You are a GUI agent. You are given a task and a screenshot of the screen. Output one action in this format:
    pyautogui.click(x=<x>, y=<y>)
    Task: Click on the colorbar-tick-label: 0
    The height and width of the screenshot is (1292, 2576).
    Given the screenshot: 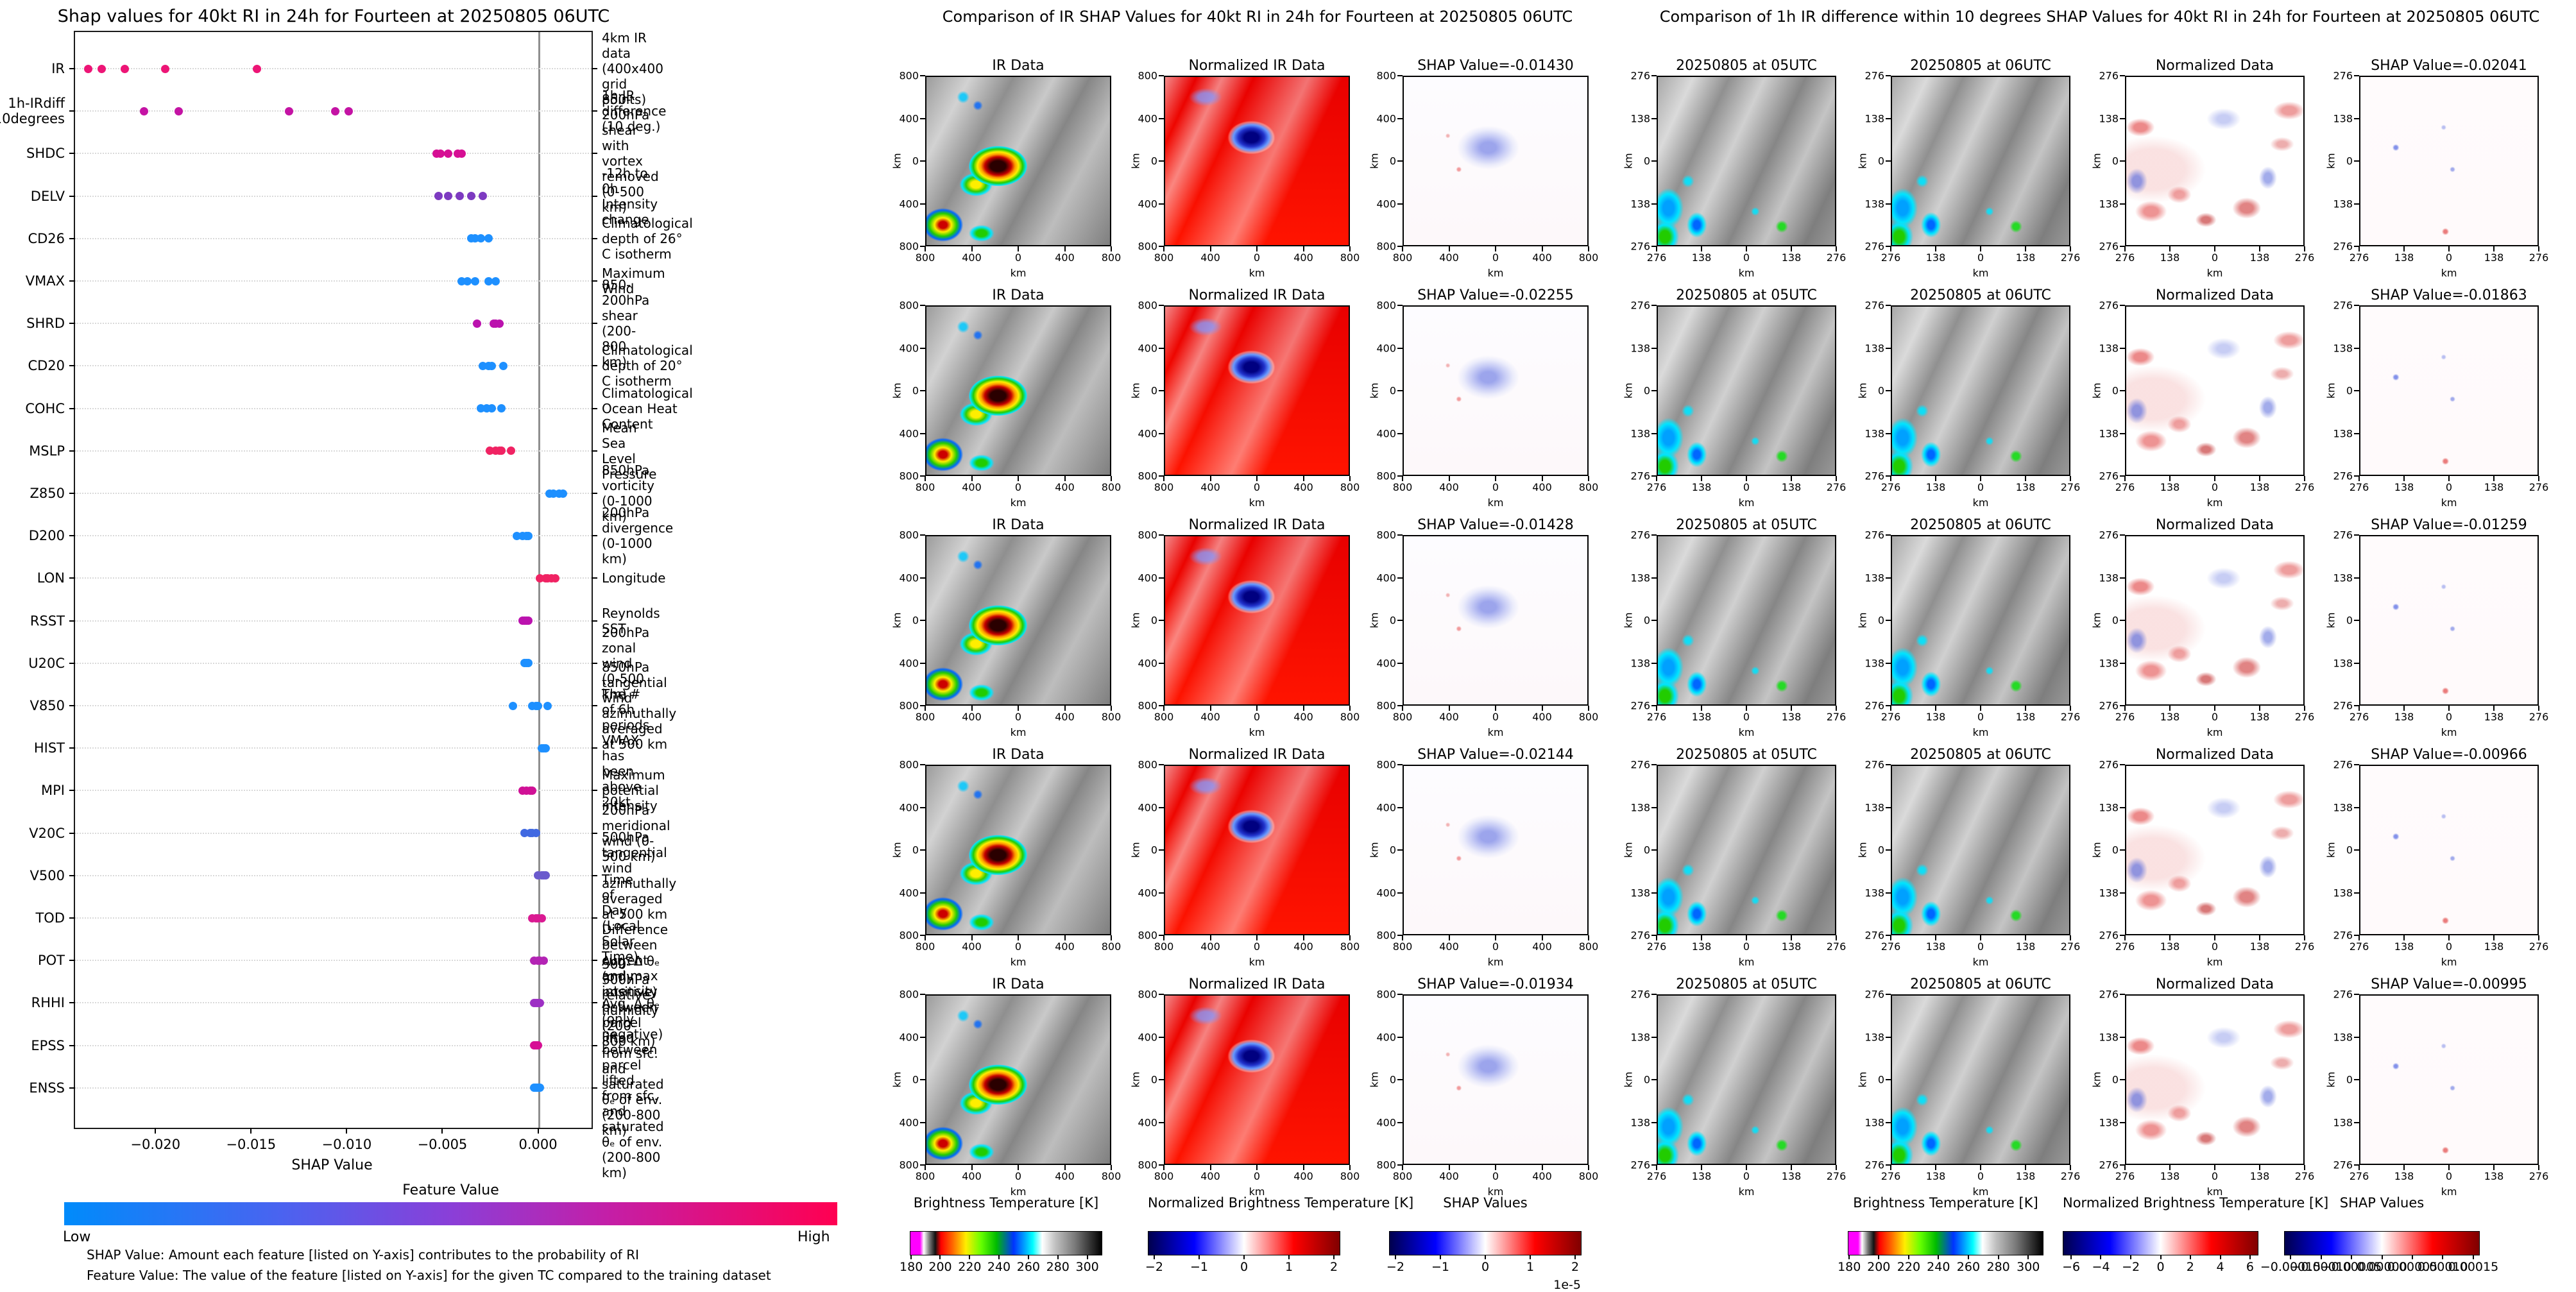 What is the action you would take?
    pyautogui.click(x=1485, y=1267)
    